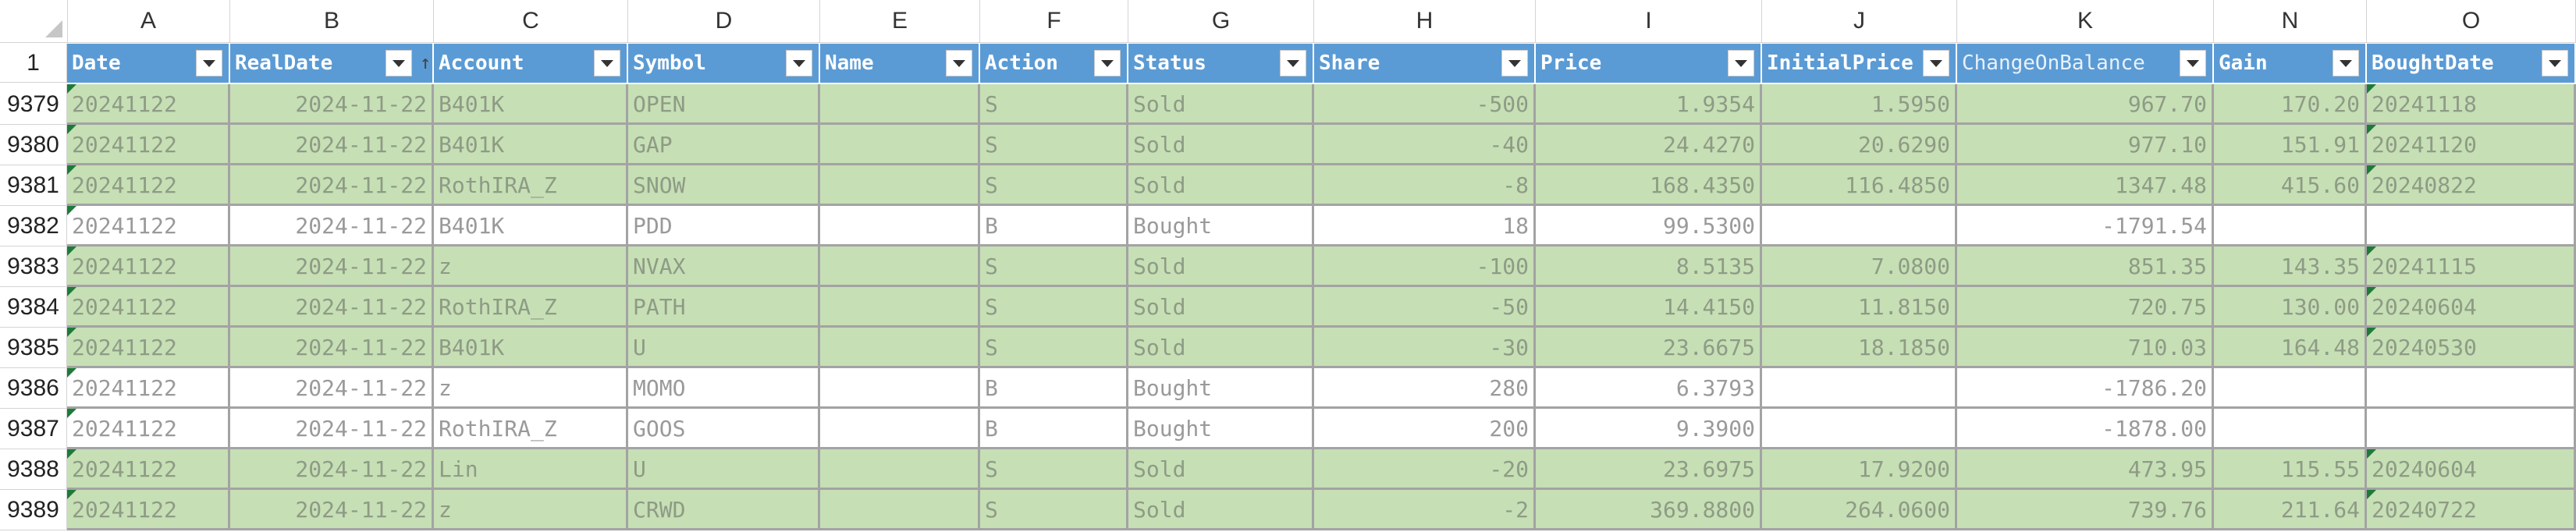 The width and height of the screenshot is (2576, 532). I want to click on row-number: 9383, so click(33, 266).